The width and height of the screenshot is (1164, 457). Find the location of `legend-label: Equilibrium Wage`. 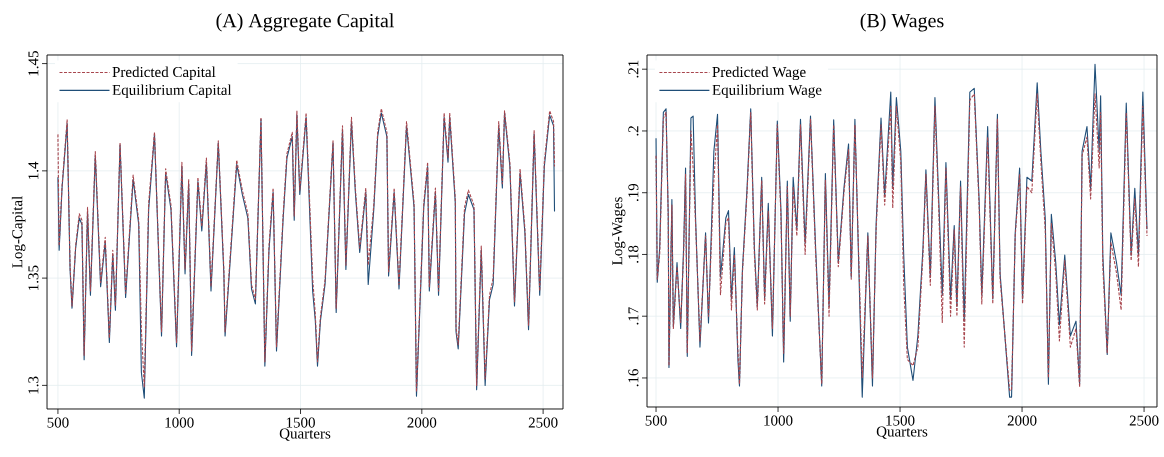

legend-label: Equilibrium Wage is located at coordinates (767, 91).